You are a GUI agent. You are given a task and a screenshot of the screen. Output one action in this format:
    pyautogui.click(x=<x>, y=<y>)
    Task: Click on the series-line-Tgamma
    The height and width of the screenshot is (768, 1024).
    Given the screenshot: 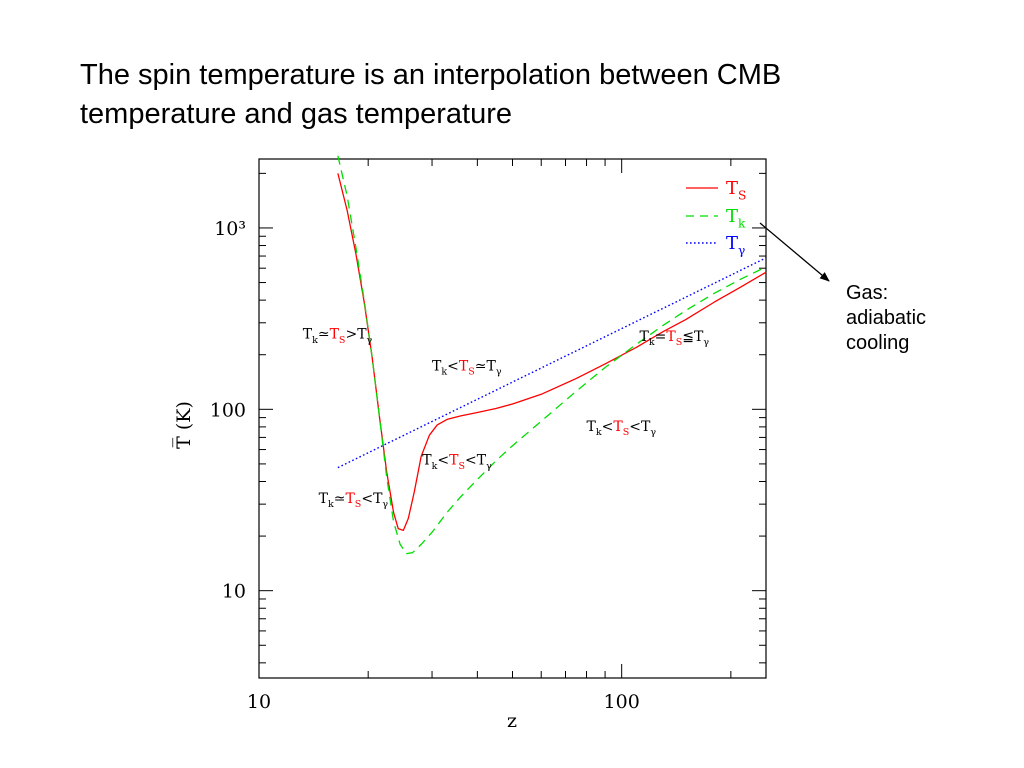 What is the action you would take?
    pyautogui.click(x=552, y=363)
    